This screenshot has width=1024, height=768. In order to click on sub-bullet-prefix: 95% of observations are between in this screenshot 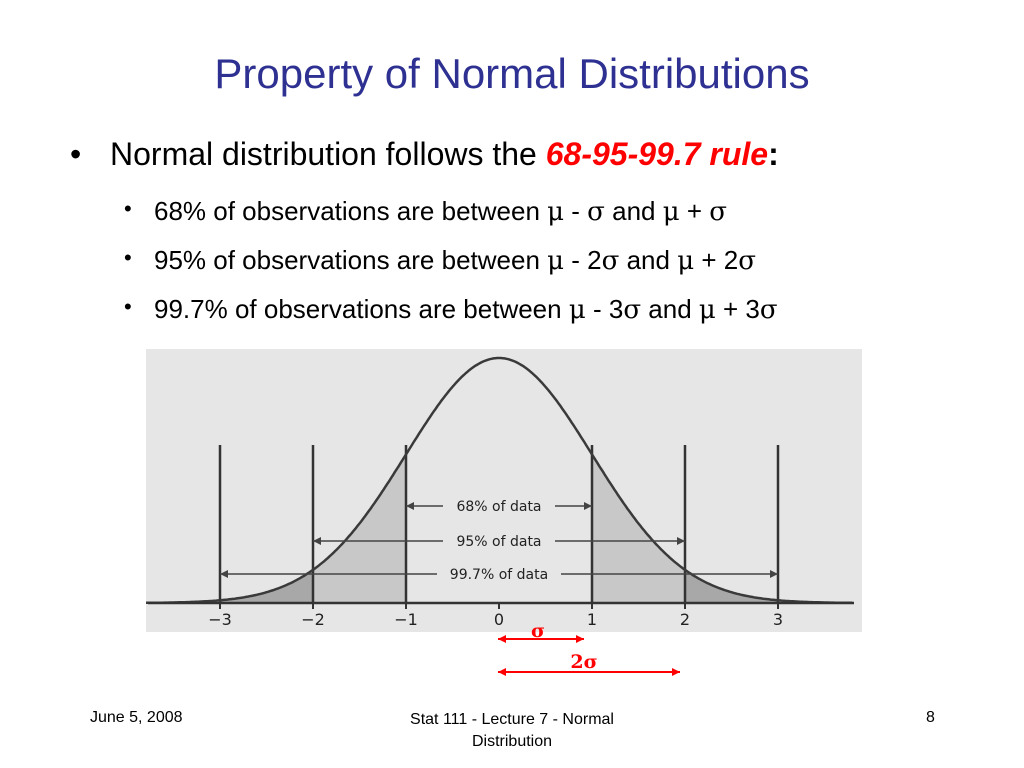, I will do `click(351, 260)`.